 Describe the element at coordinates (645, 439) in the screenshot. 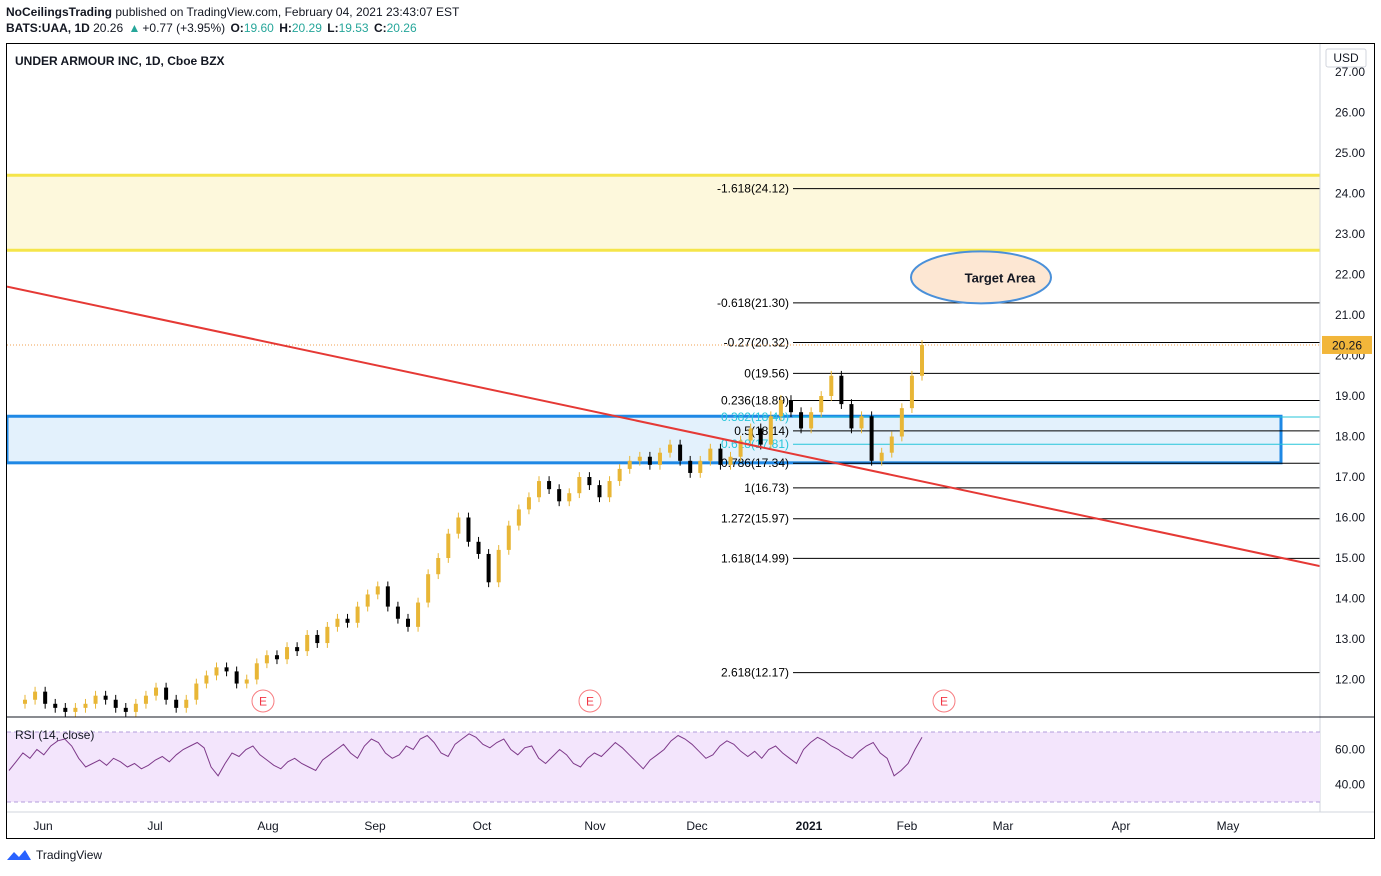

I see `support-zone-box` at that location.